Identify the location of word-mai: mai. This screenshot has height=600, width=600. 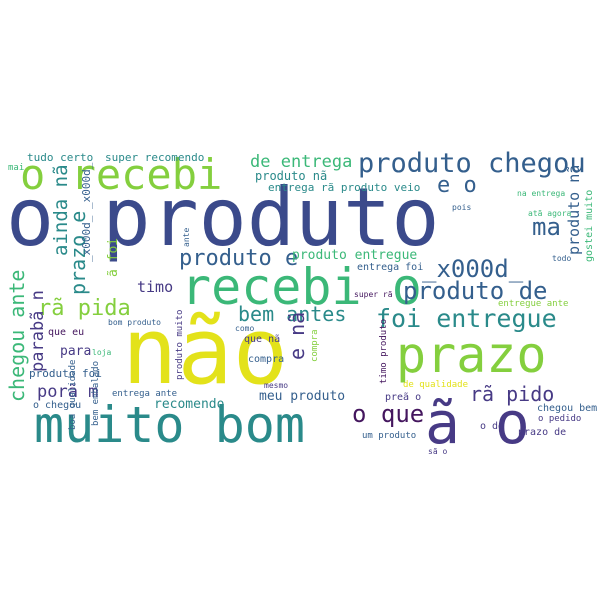
(16, 168).